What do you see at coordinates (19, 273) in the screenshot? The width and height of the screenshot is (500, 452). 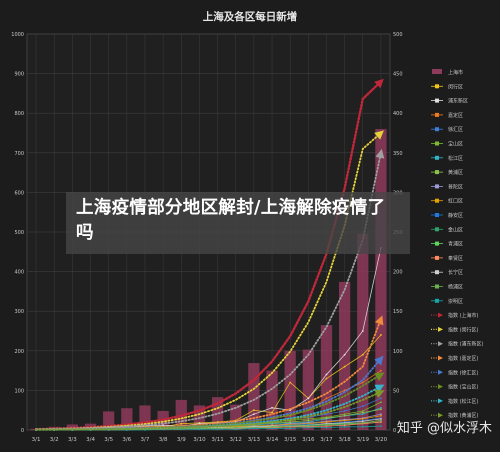 I see `y-tick-label: 400` at bounding box center [19, 273].